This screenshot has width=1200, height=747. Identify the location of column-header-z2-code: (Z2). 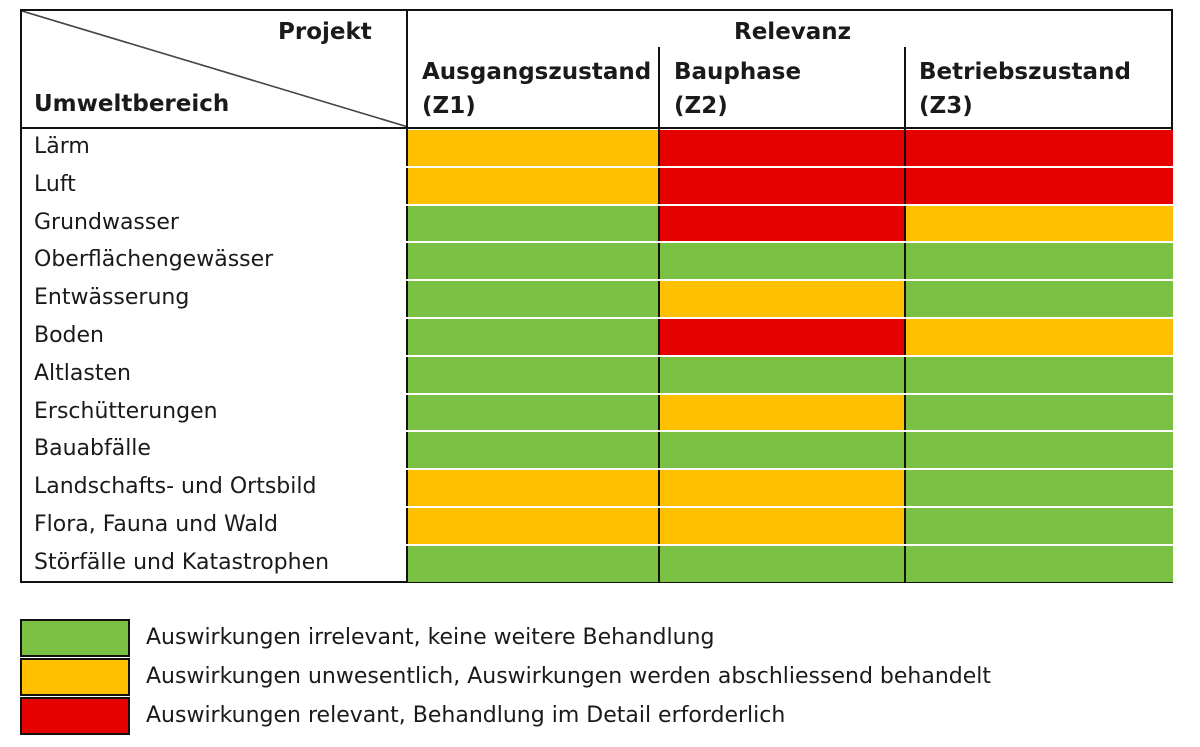
(701, 106).